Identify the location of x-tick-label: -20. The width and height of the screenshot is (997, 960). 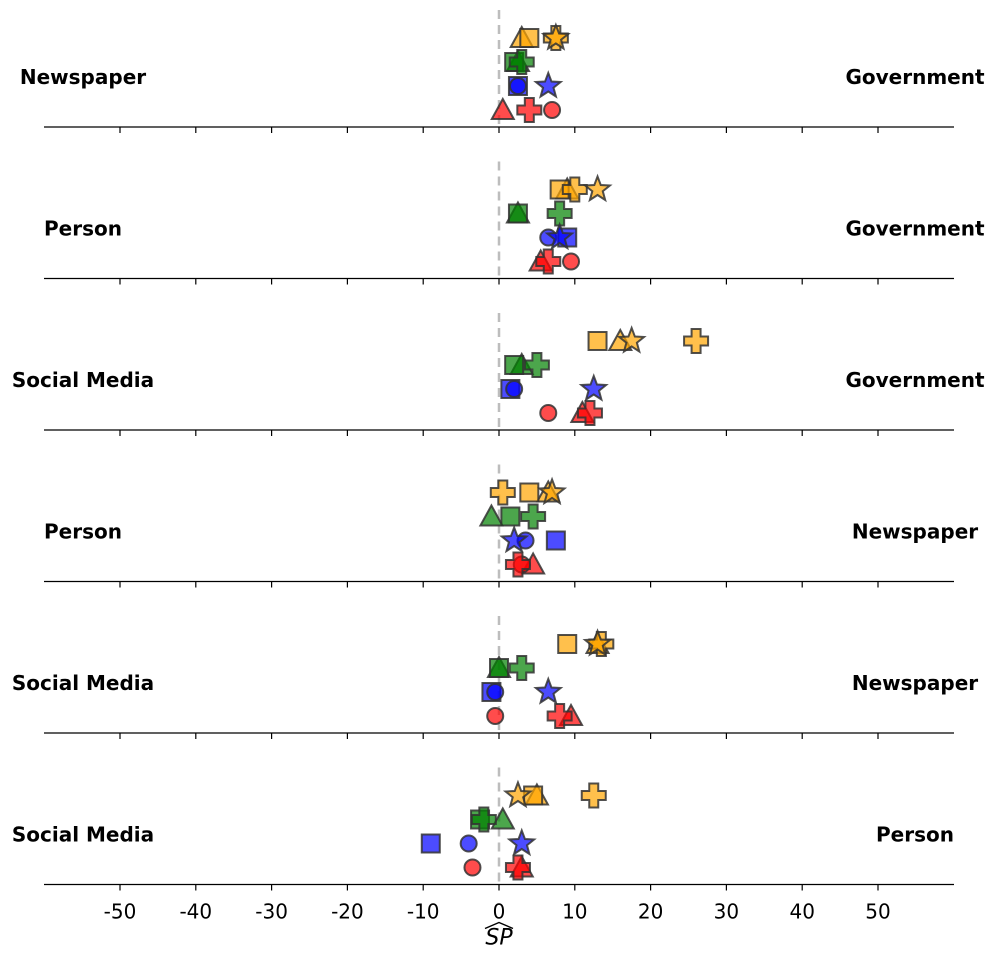
(347, 912).